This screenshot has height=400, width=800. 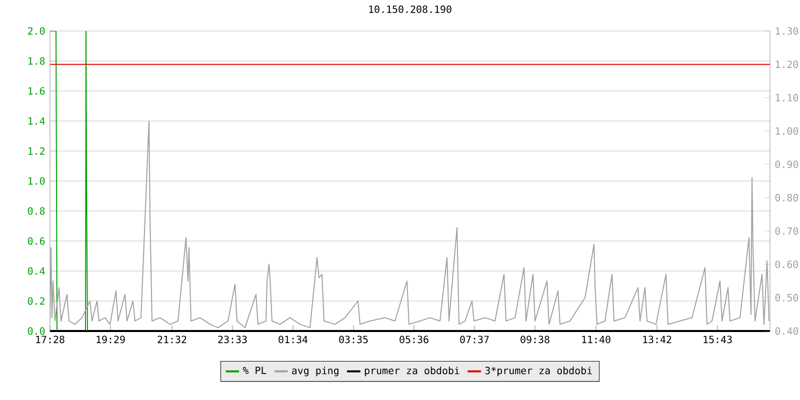 What do you see at coordinates (787, 98) in the screenshot?
I see `y2-tick-label: 1.10` at bounding box center [787, 98].